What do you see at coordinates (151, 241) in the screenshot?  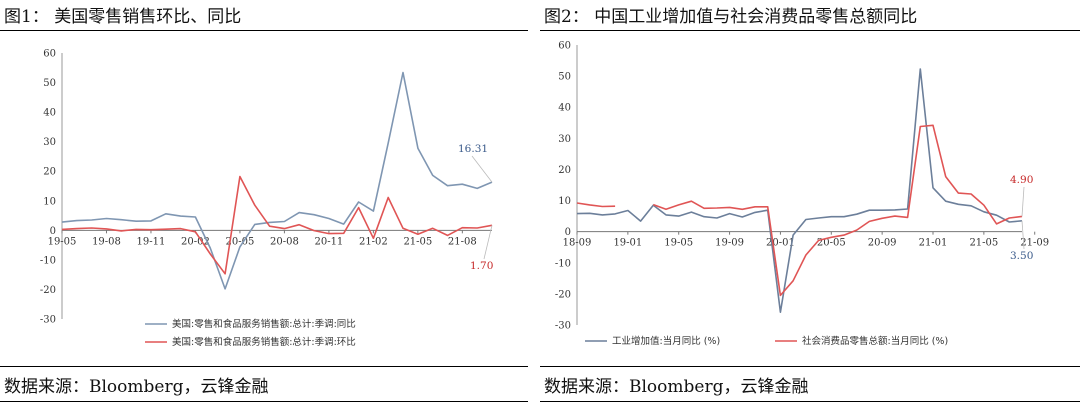 I see `x-tick-label: 19-11` at bounding box center [151, 241].